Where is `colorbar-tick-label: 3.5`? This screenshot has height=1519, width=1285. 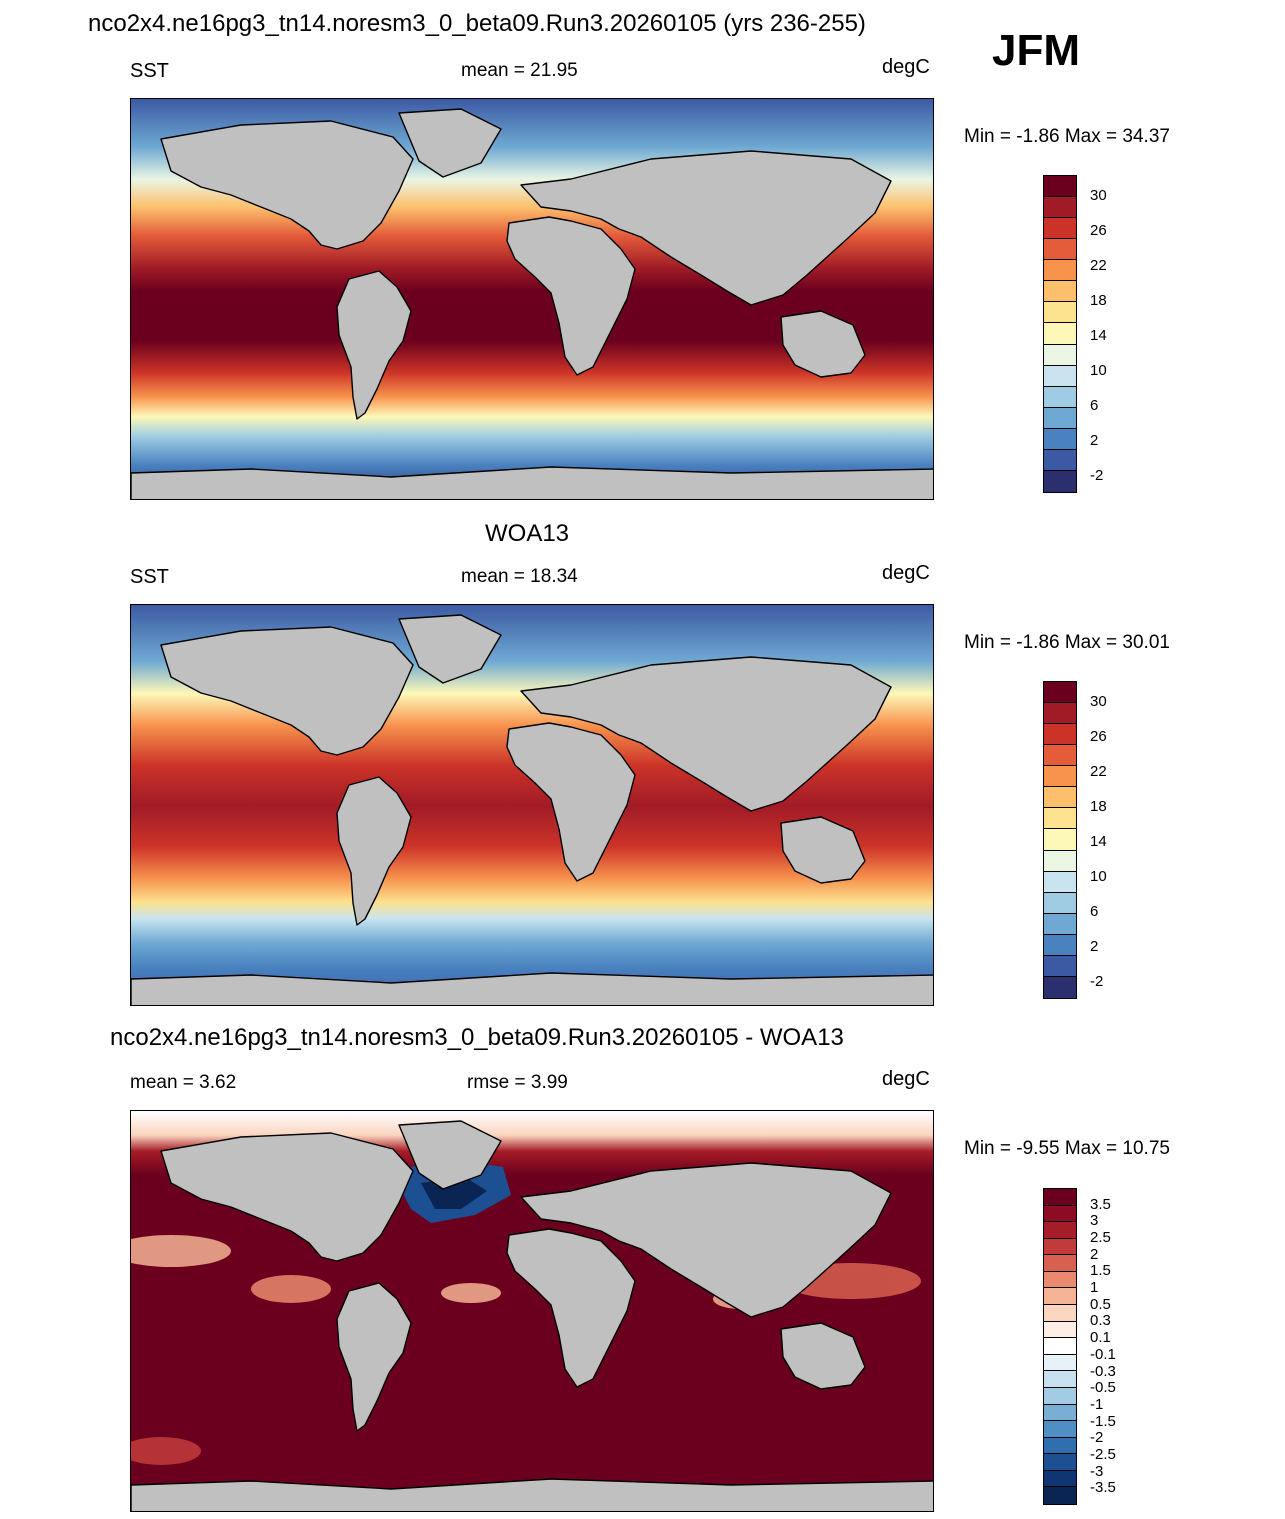 colorbar-tick-label: 3.5 is located at coordinates (1100, 1204).